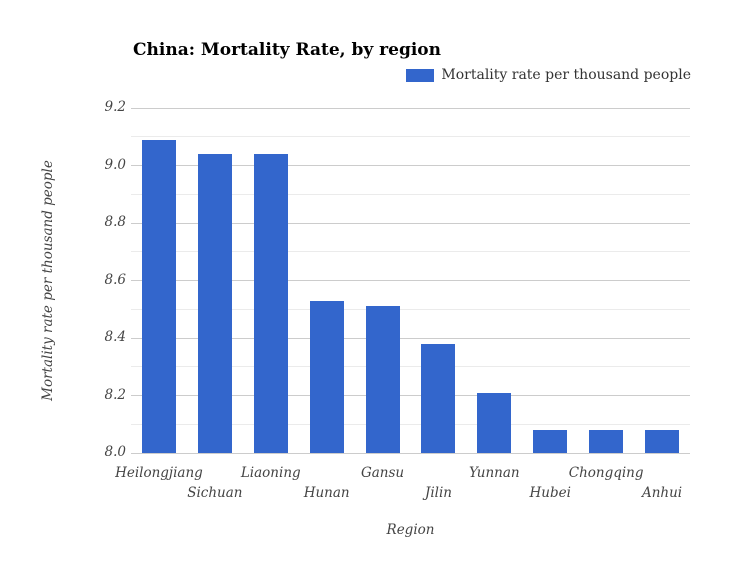  Describe the element at coordinates (158, 296) in the screenshot. I see `bar-heilongjiang` at that location.